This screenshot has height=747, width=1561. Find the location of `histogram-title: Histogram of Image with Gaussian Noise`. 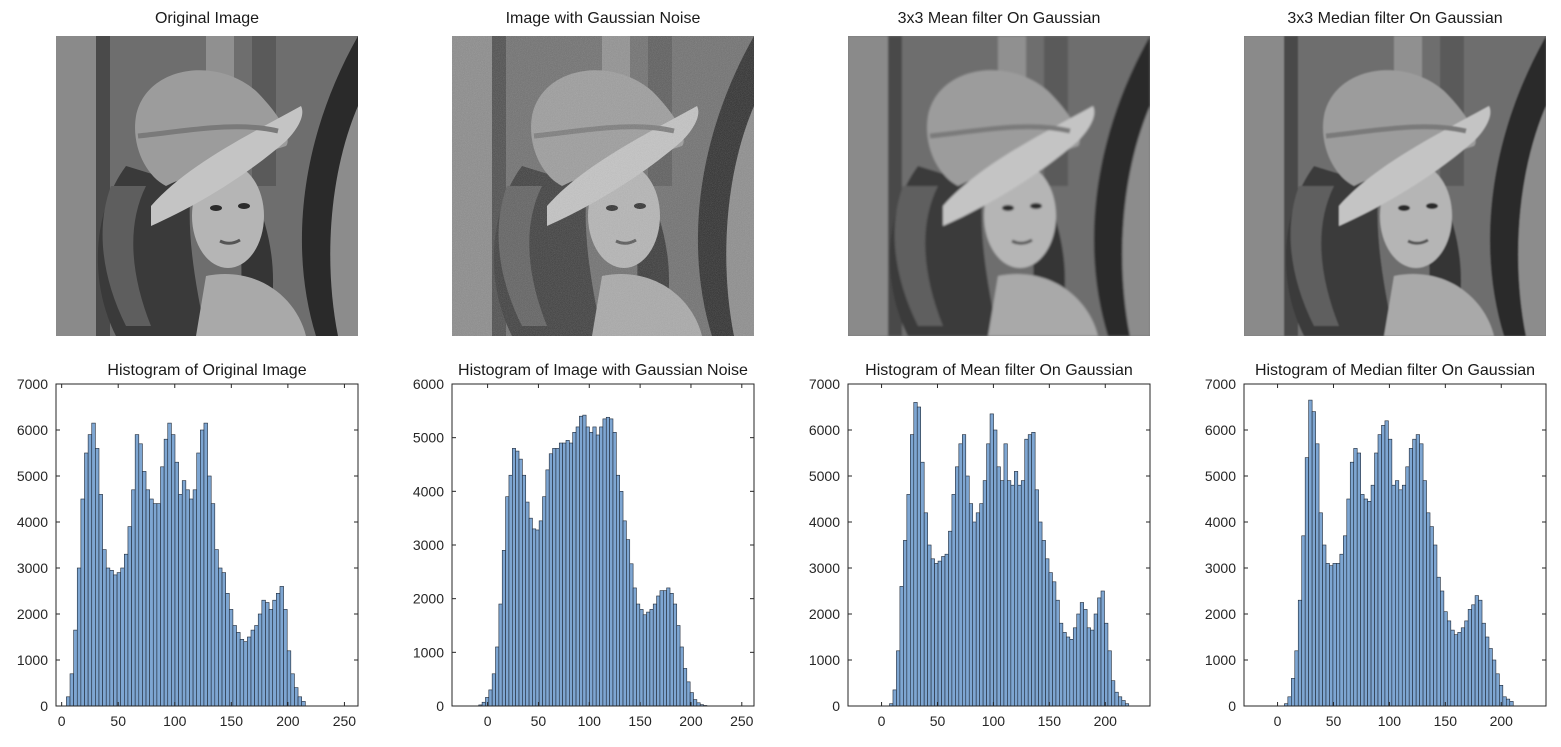

histogram-title: Histogram of Image with Gaussian Noise is located at coordinates (603, 370).